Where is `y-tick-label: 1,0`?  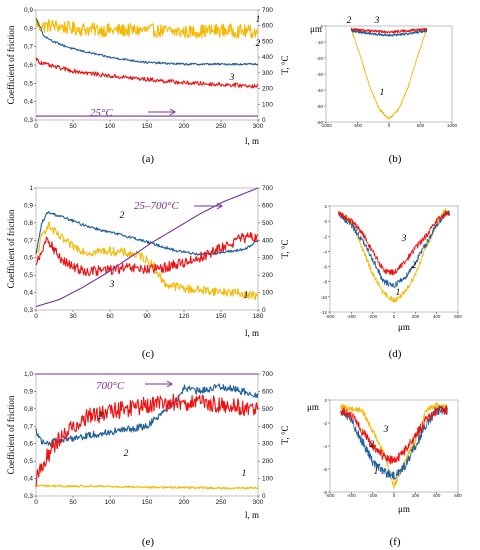
y-tick-label: 1,0 is located at coordinates (28, 374).